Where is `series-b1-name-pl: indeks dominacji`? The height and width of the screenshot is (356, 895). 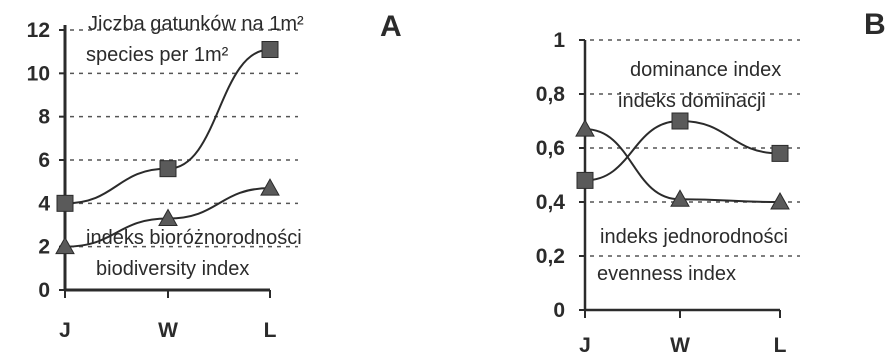
series-b1-name-pl: indeks dominacji is located at coordinates (692, 101).